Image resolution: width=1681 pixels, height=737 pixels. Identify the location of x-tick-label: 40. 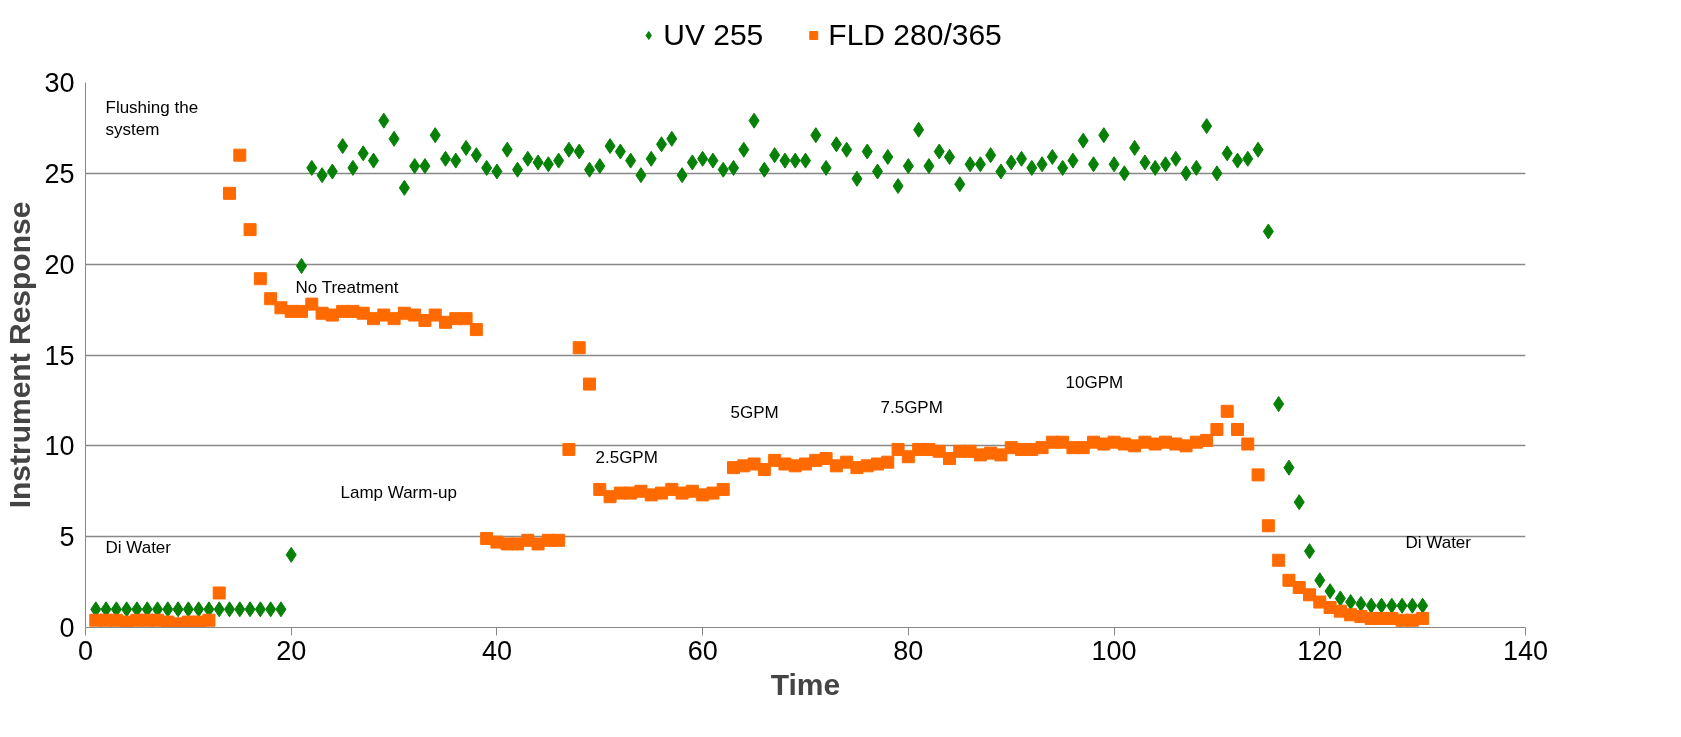
(496, 650).